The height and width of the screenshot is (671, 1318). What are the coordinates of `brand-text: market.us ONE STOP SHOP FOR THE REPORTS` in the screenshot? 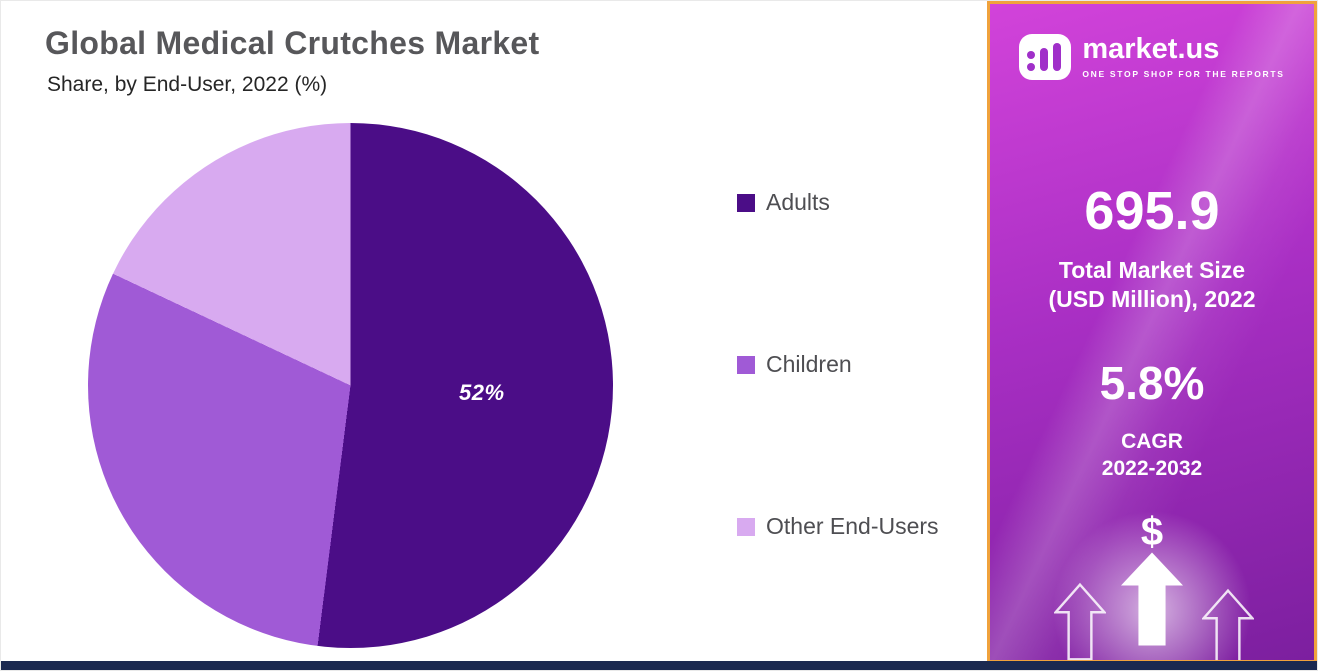 It's located at (1183, 56).